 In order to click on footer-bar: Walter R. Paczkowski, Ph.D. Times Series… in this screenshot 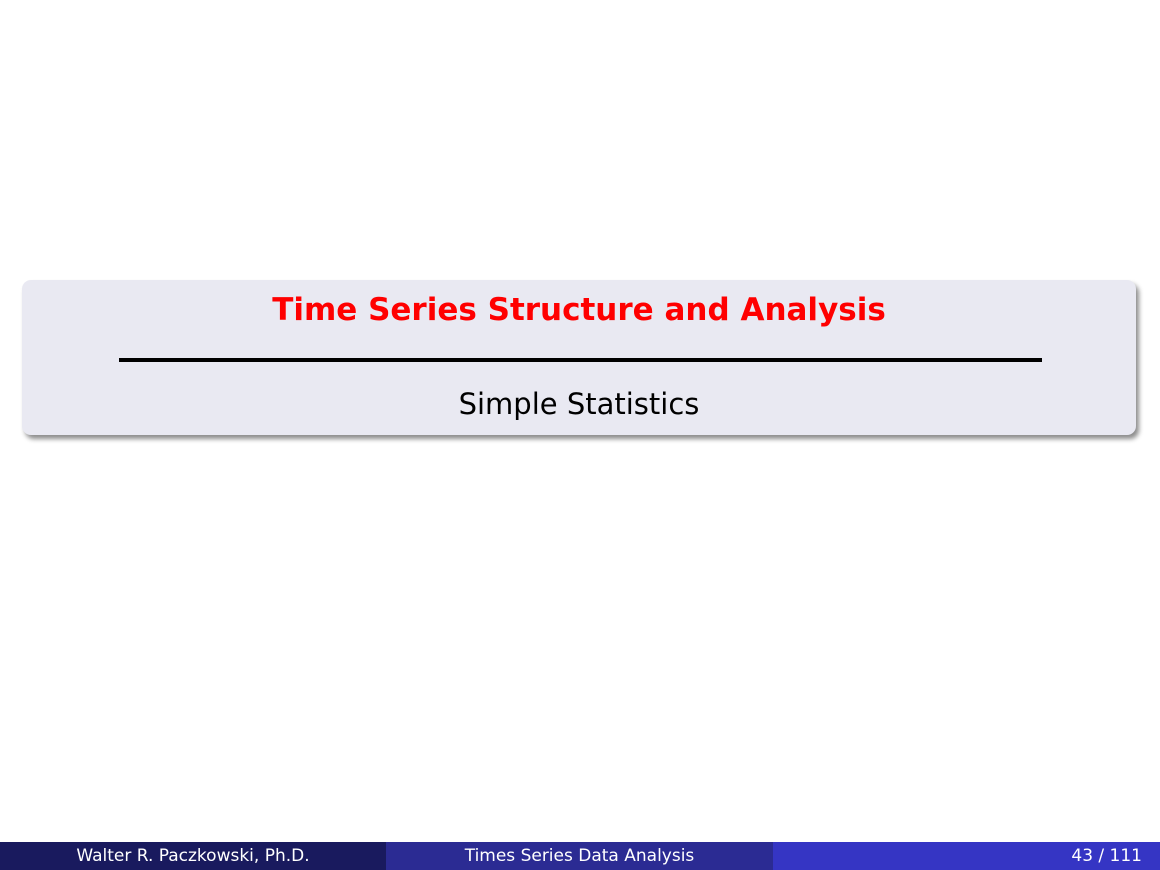, I will do `click(580, 856)`.